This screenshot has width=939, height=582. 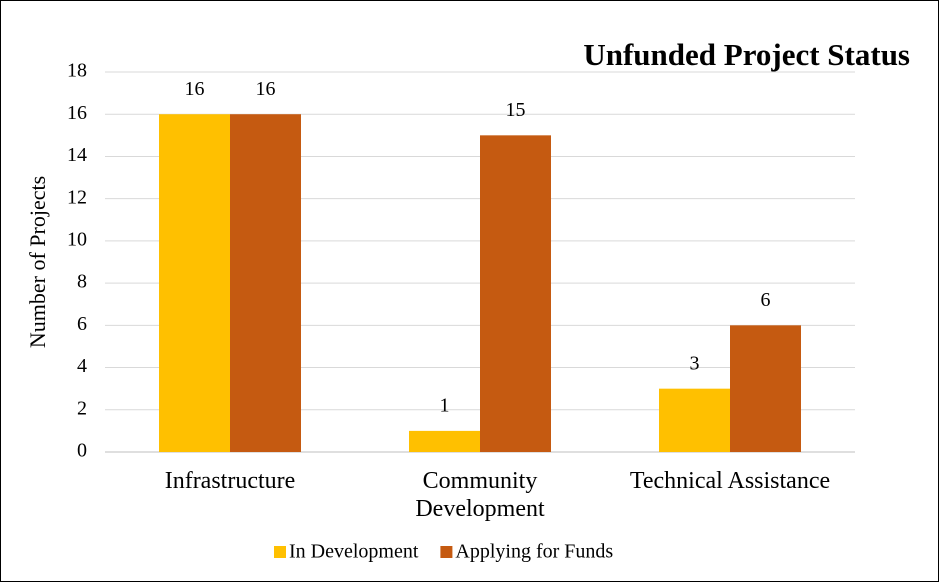 I want to click on y-tick-label: 18, so click(x=77, y=71).